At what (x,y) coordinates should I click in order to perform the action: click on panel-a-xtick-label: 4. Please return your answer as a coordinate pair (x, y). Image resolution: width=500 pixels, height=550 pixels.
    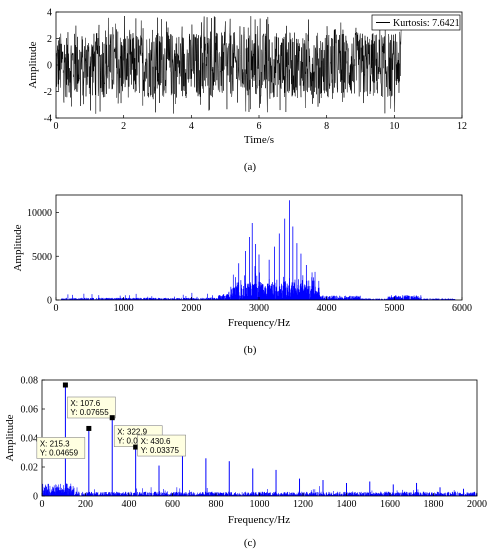
    Looking at the image, I should click on (191, 126).